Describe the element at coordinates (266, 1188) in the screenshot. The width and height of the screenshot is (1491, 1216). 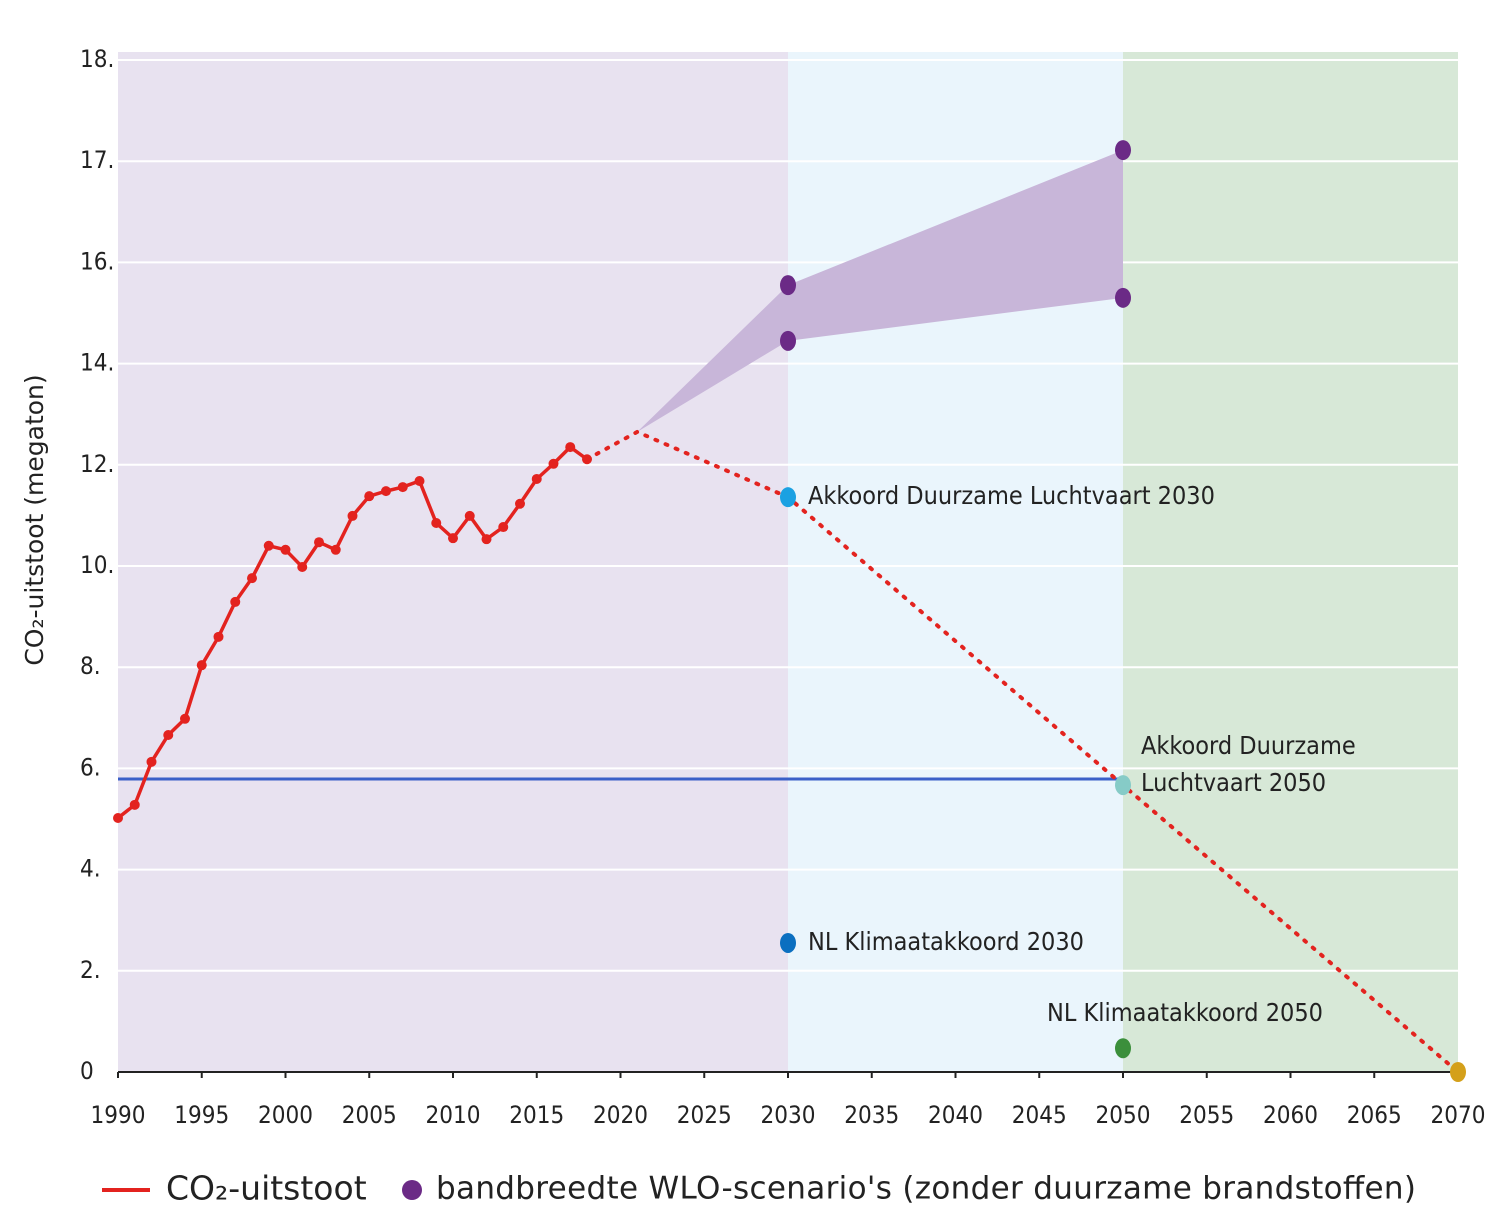
I see `legend-label: CO₂-uitstoot` at that location.